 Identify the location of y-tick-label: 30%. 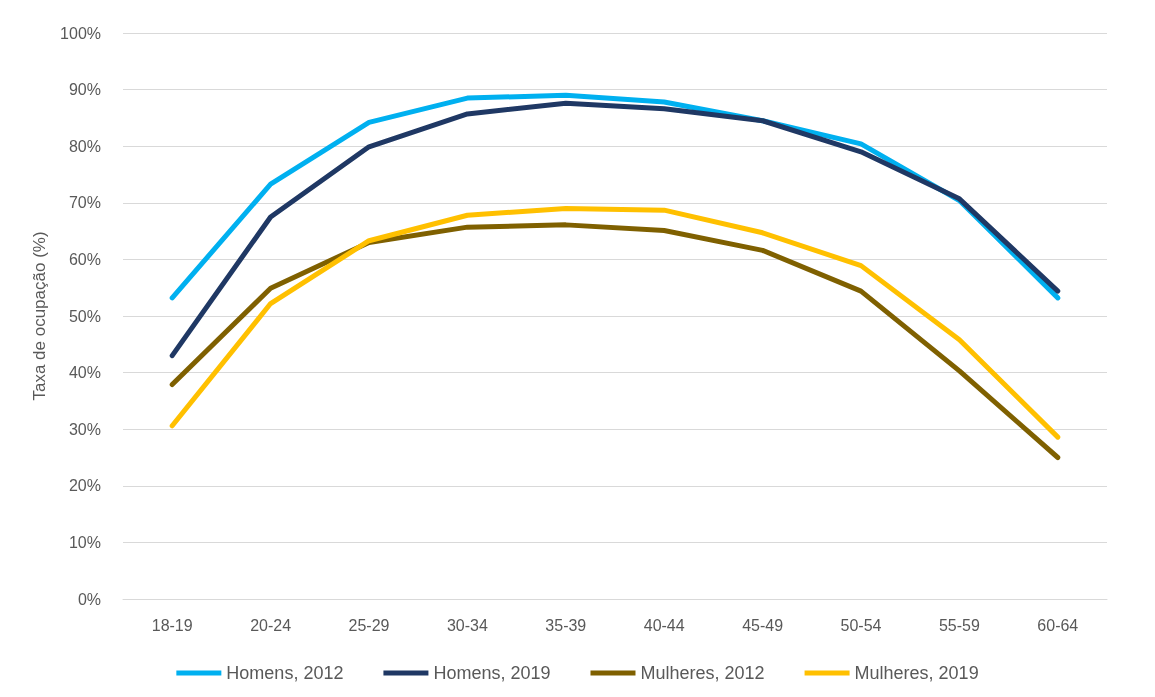
(84, 429).